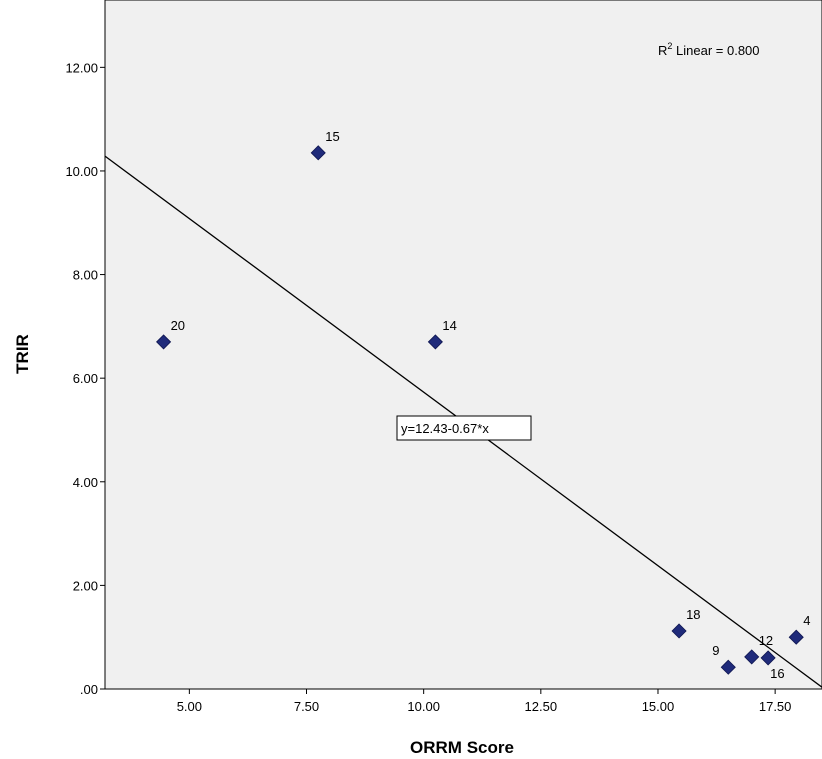 The width and height of the screenshot is (822, 759). Describe the element at coordinates (806, 620) in the screenshot. I see `point-label: 4` at that location.